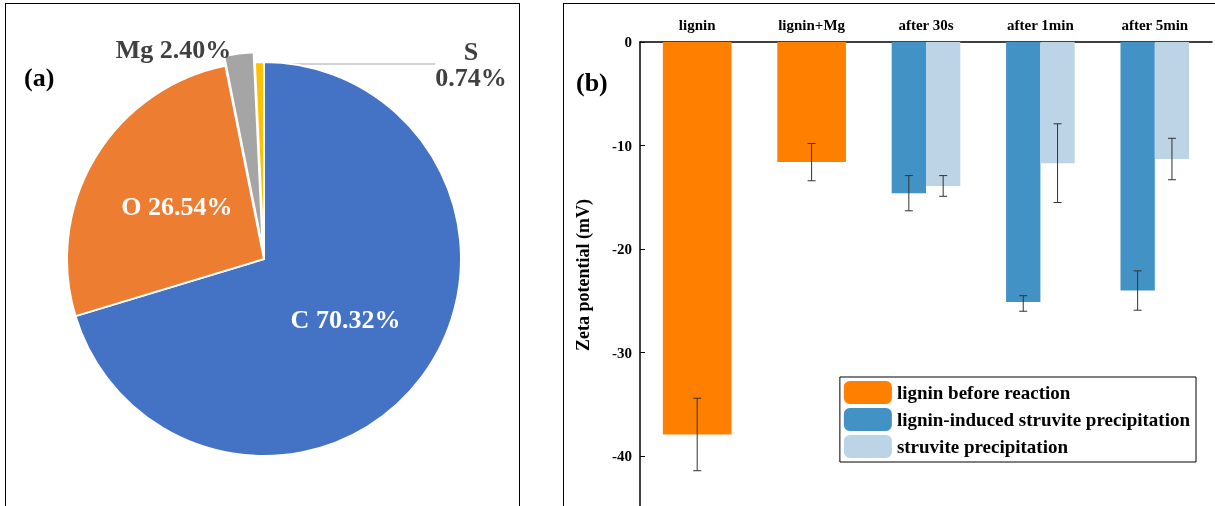 The width and height of the screenshot is (1215, 506). Describe the element at coordinates (622, 249) in the screenshot. I see `y-tick-label: -20` at that location.